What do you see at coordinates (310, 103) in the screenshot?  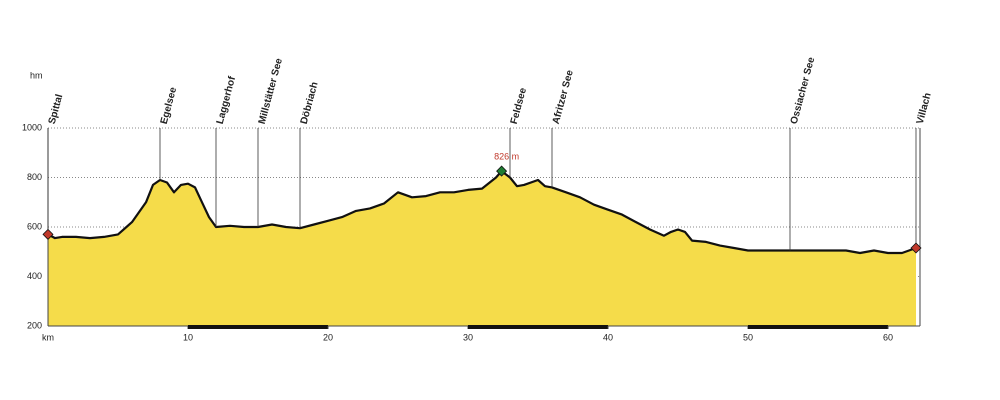 I see `waypoint-label: Döbriach` at bounding box center [310, 103].